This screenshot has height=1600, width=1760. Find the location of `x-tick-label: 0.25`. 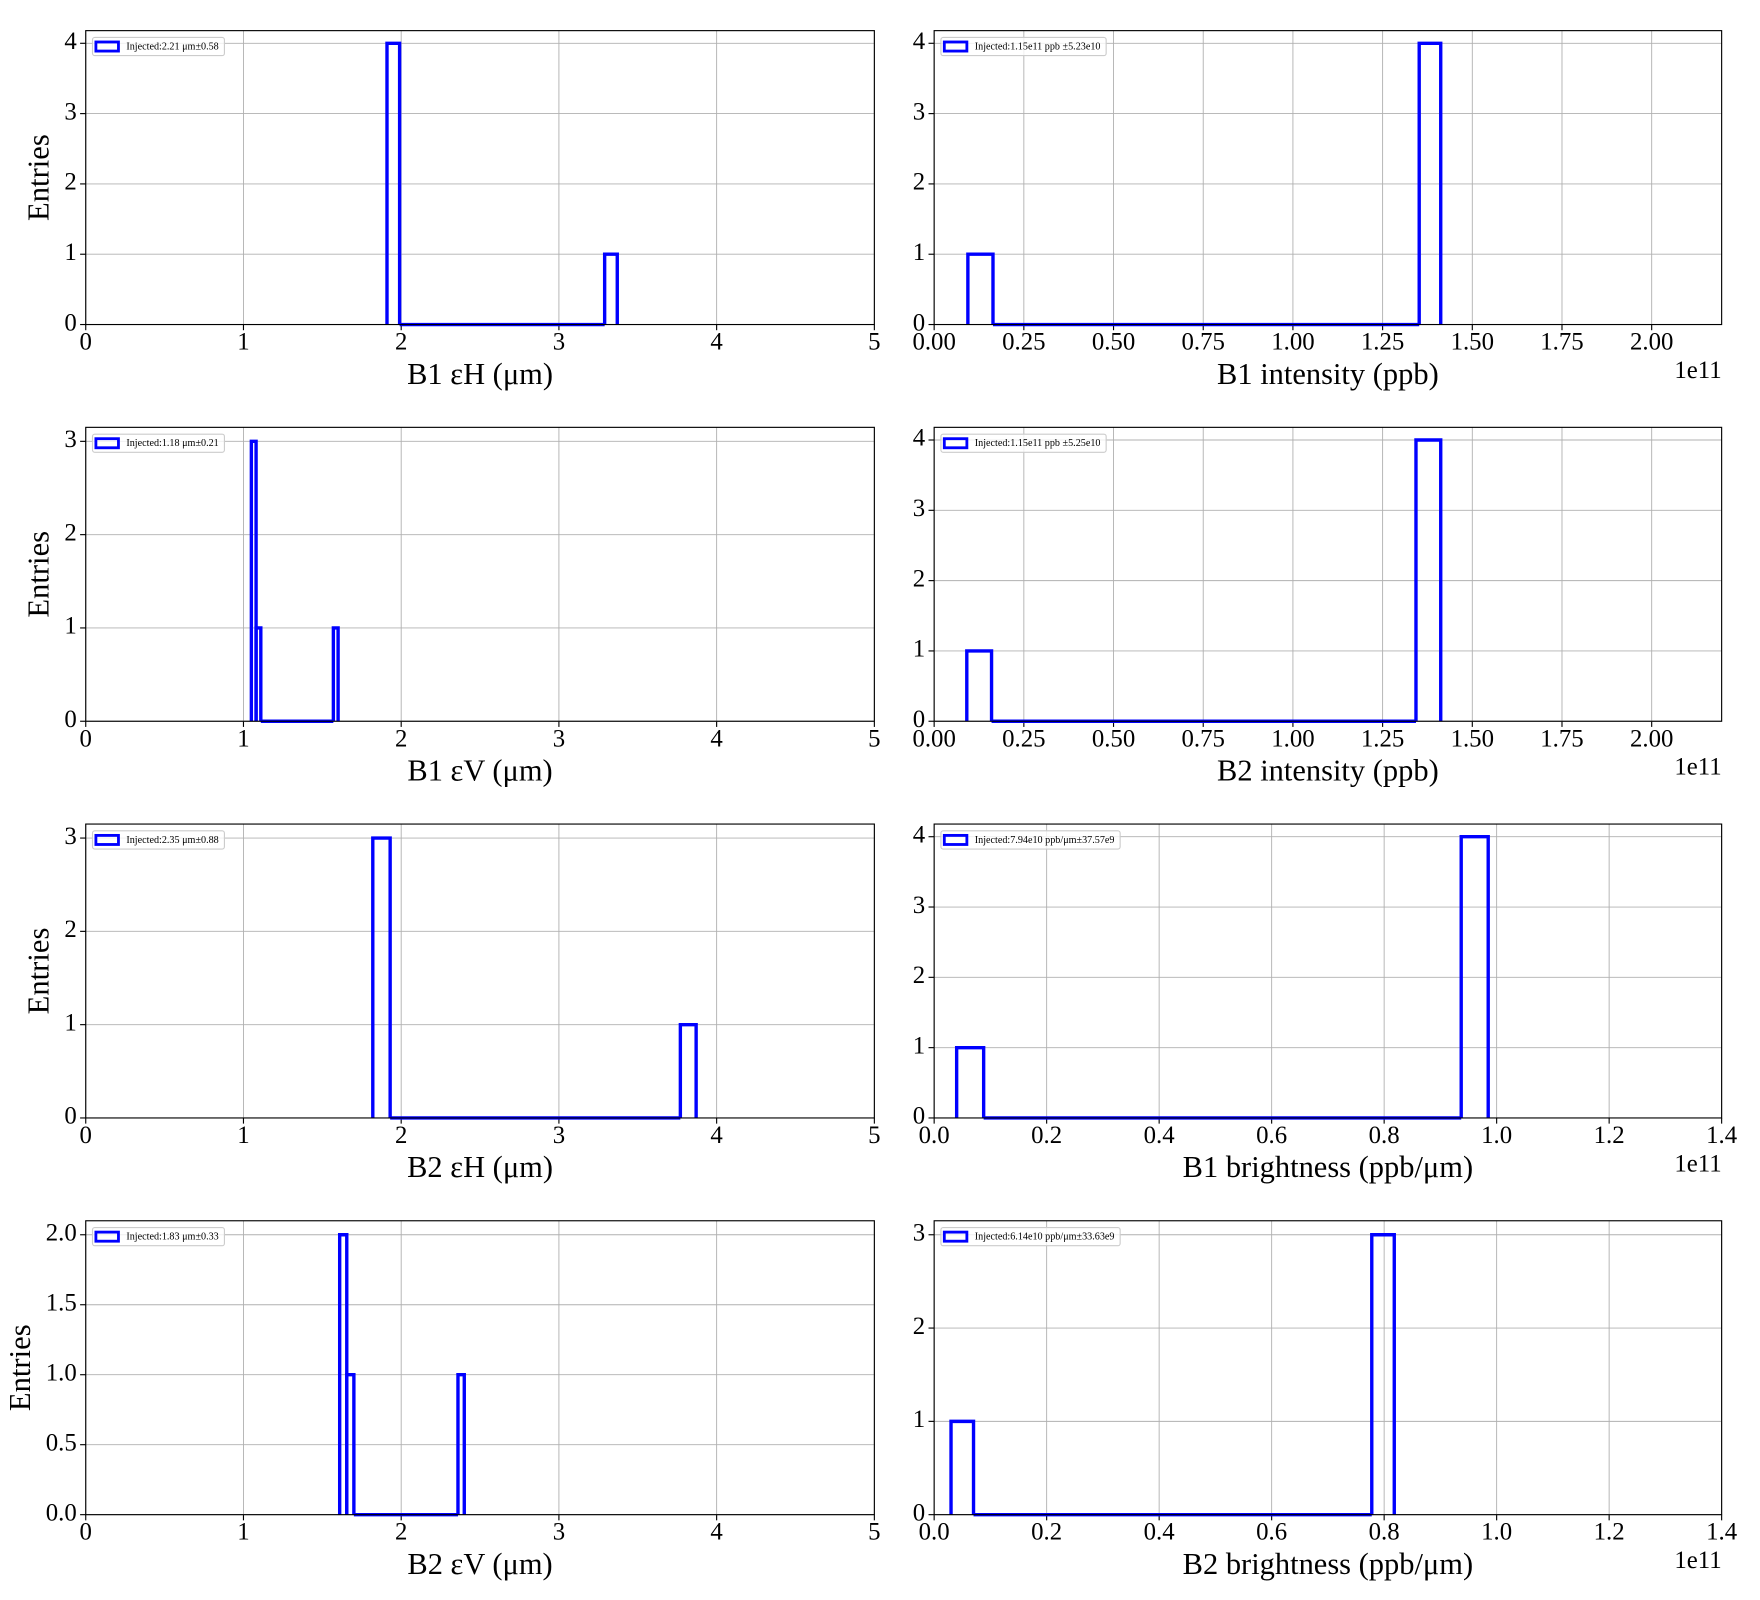

x-tick-label: 0.25 is located at coordinates (1023, 738).